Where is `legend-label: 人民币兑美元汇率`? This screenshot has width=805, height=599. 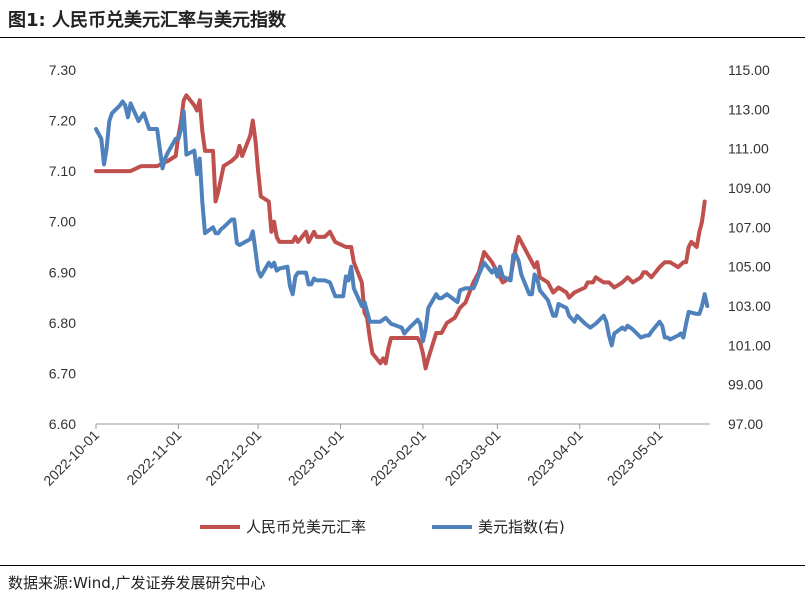
legend-label: 人民币兑美元汇率 is located at coordinates (306, 527).